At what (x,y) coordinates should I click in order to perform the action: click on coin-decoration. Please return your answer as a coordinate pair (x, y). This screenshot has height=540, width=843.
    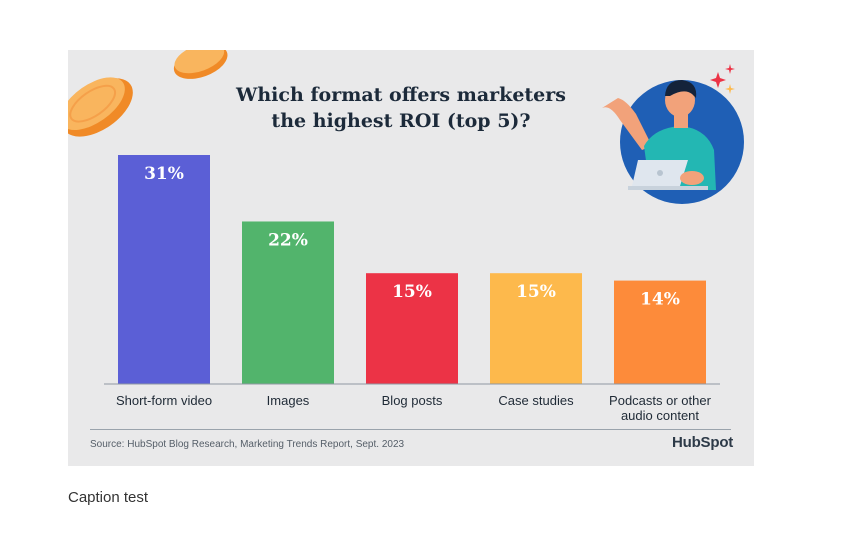
    Looking at the image, I should click on (148, 93).